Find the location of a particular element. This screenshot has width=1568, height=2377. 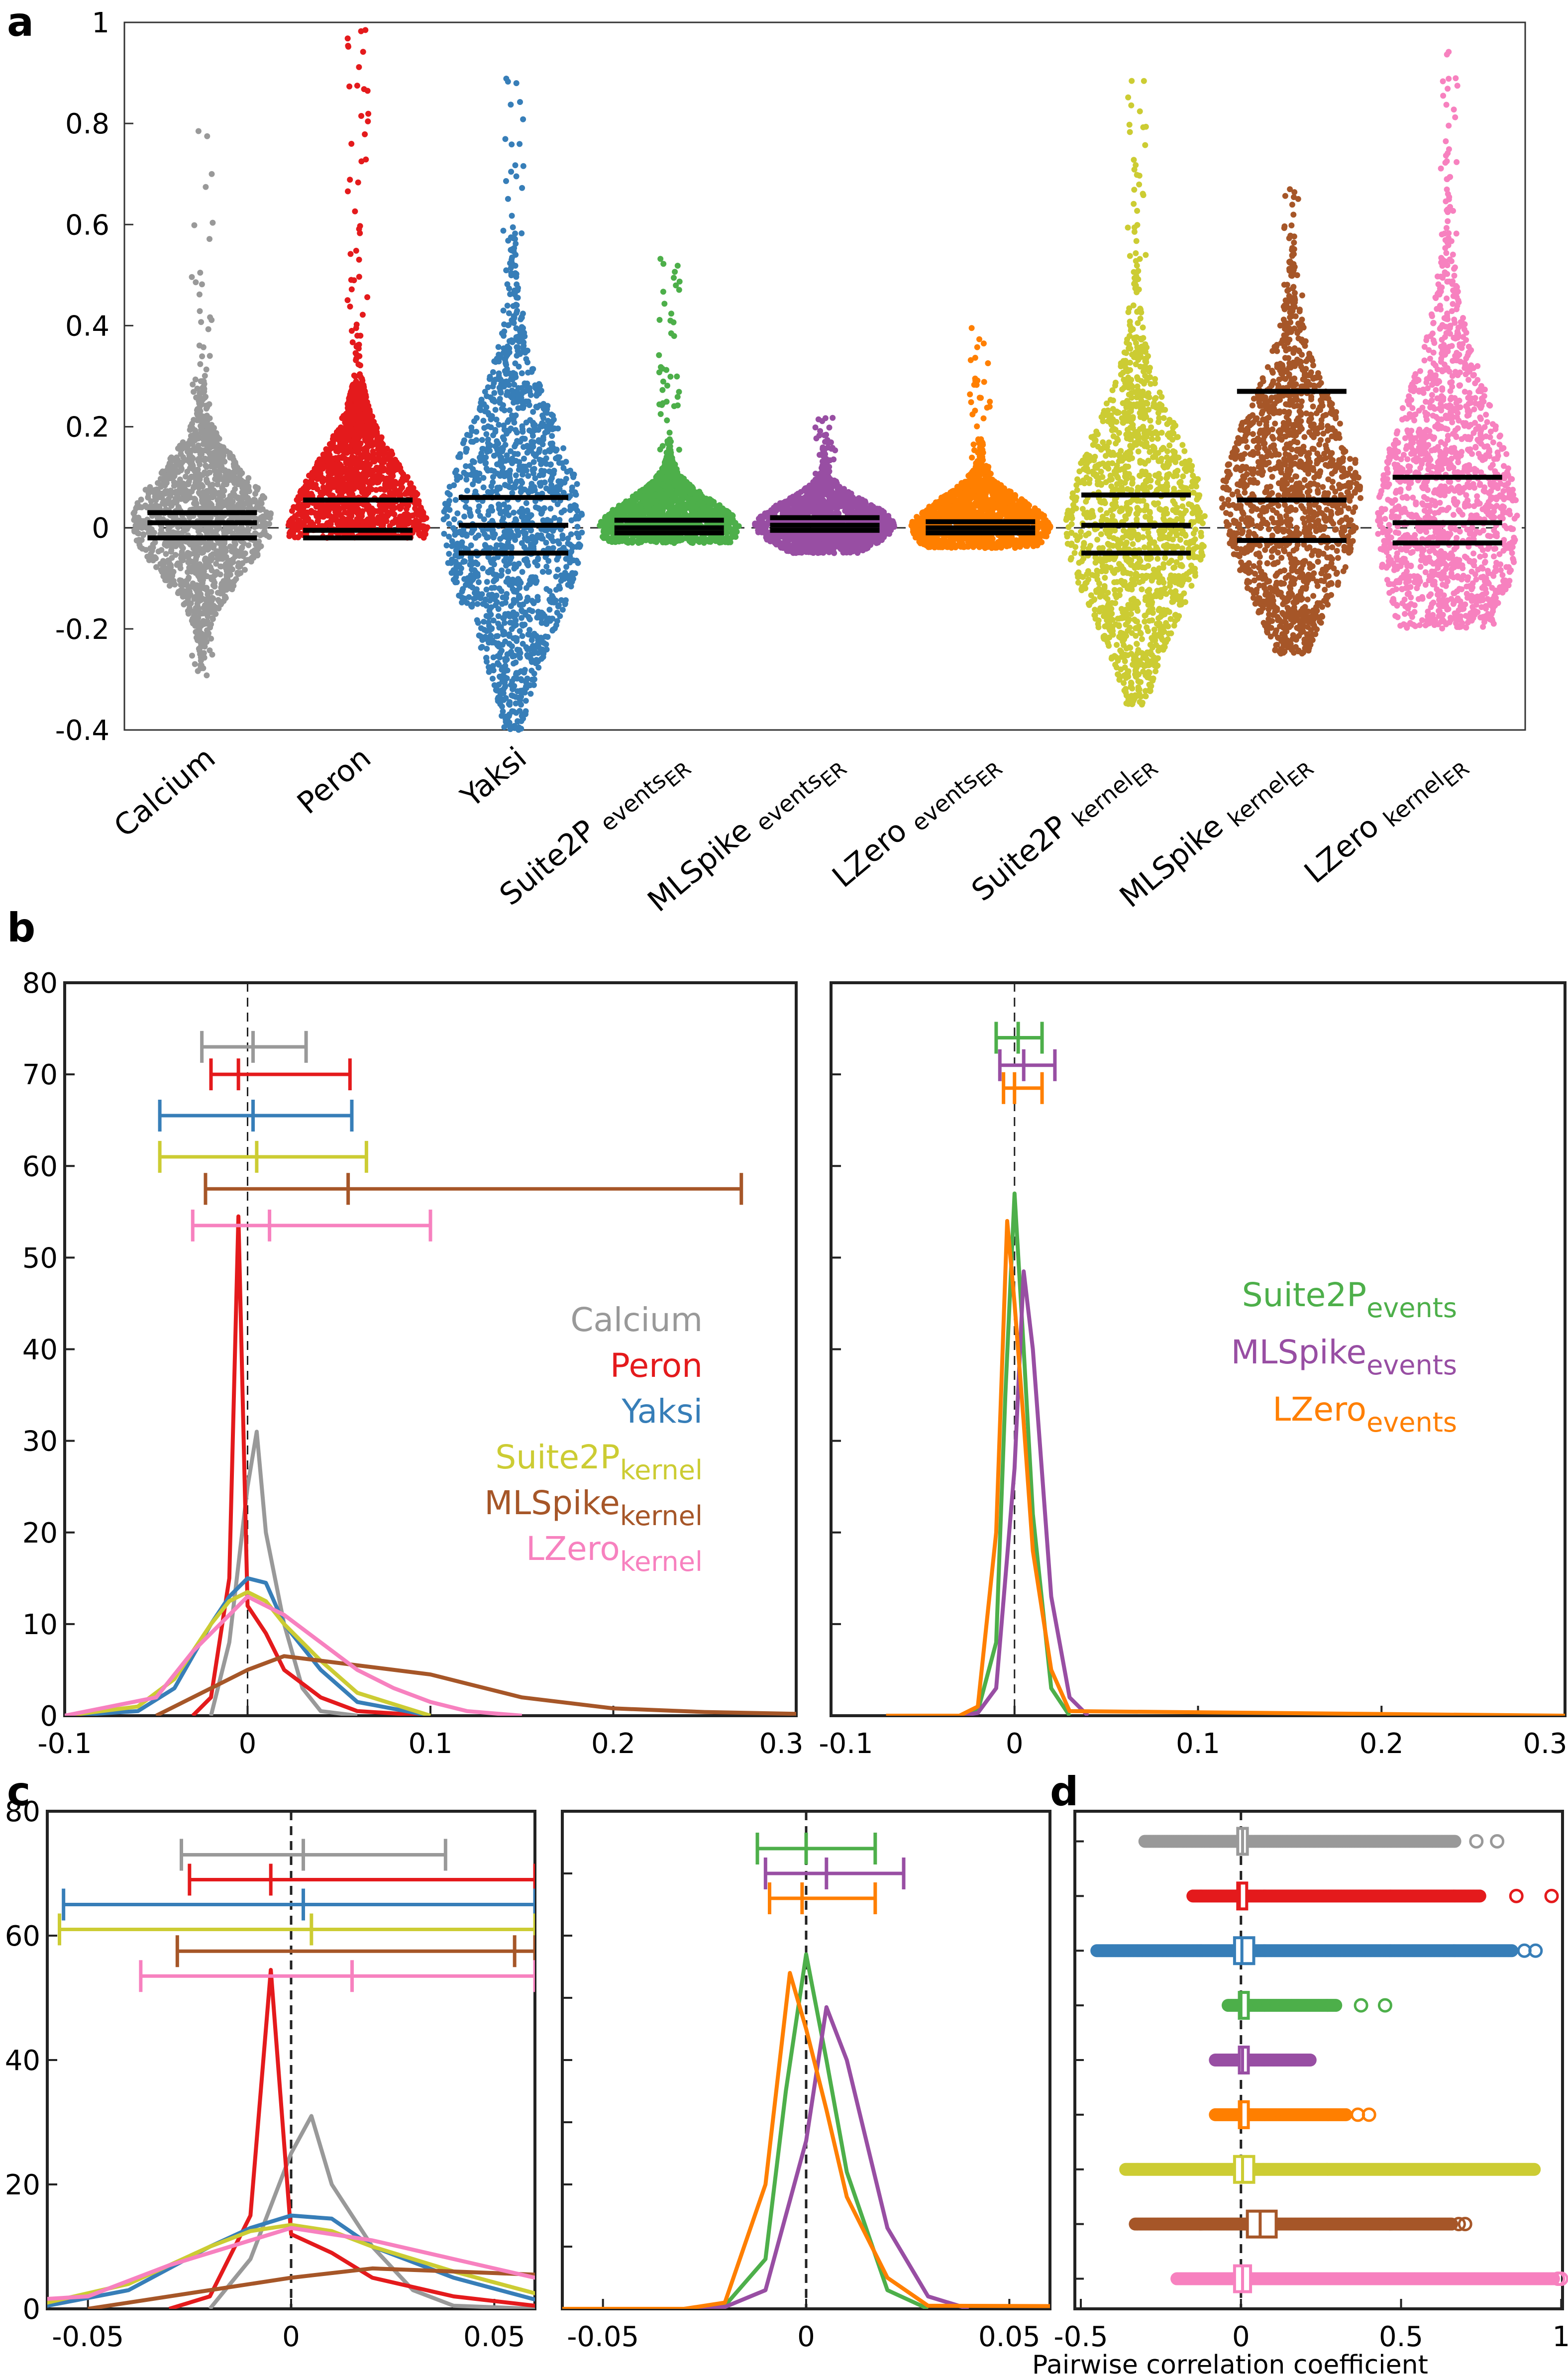

panel-a-ytick-label: 0 is located at coordinates (100, 529).